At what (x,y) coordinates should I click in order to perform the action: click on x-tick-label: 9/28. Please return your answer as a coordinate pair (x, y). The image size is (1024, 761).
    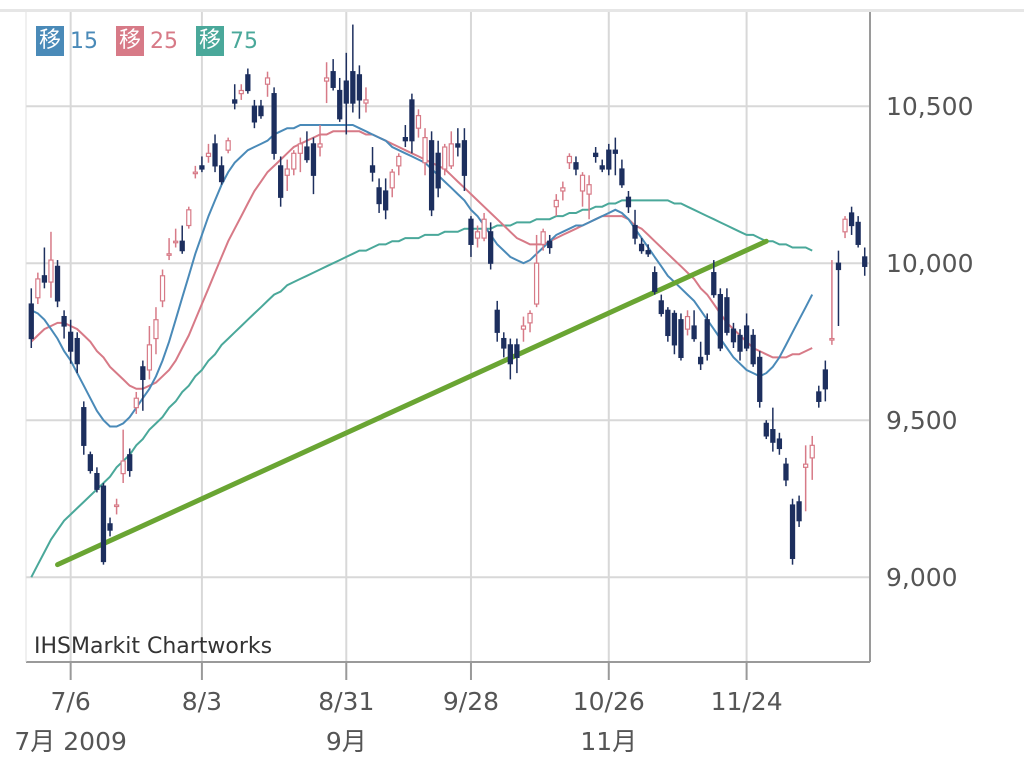
    Looking at the image, I should click on (471, 701).